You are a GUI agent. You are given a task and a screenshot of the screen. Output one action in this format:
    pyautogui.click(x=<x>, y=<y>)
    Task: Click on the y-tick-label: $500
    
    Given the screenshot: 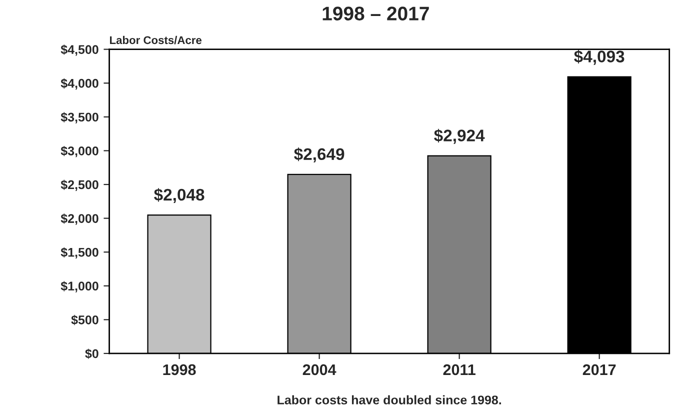 What is the action you would take?
    pyautogui.click(x=84, y=320)
    